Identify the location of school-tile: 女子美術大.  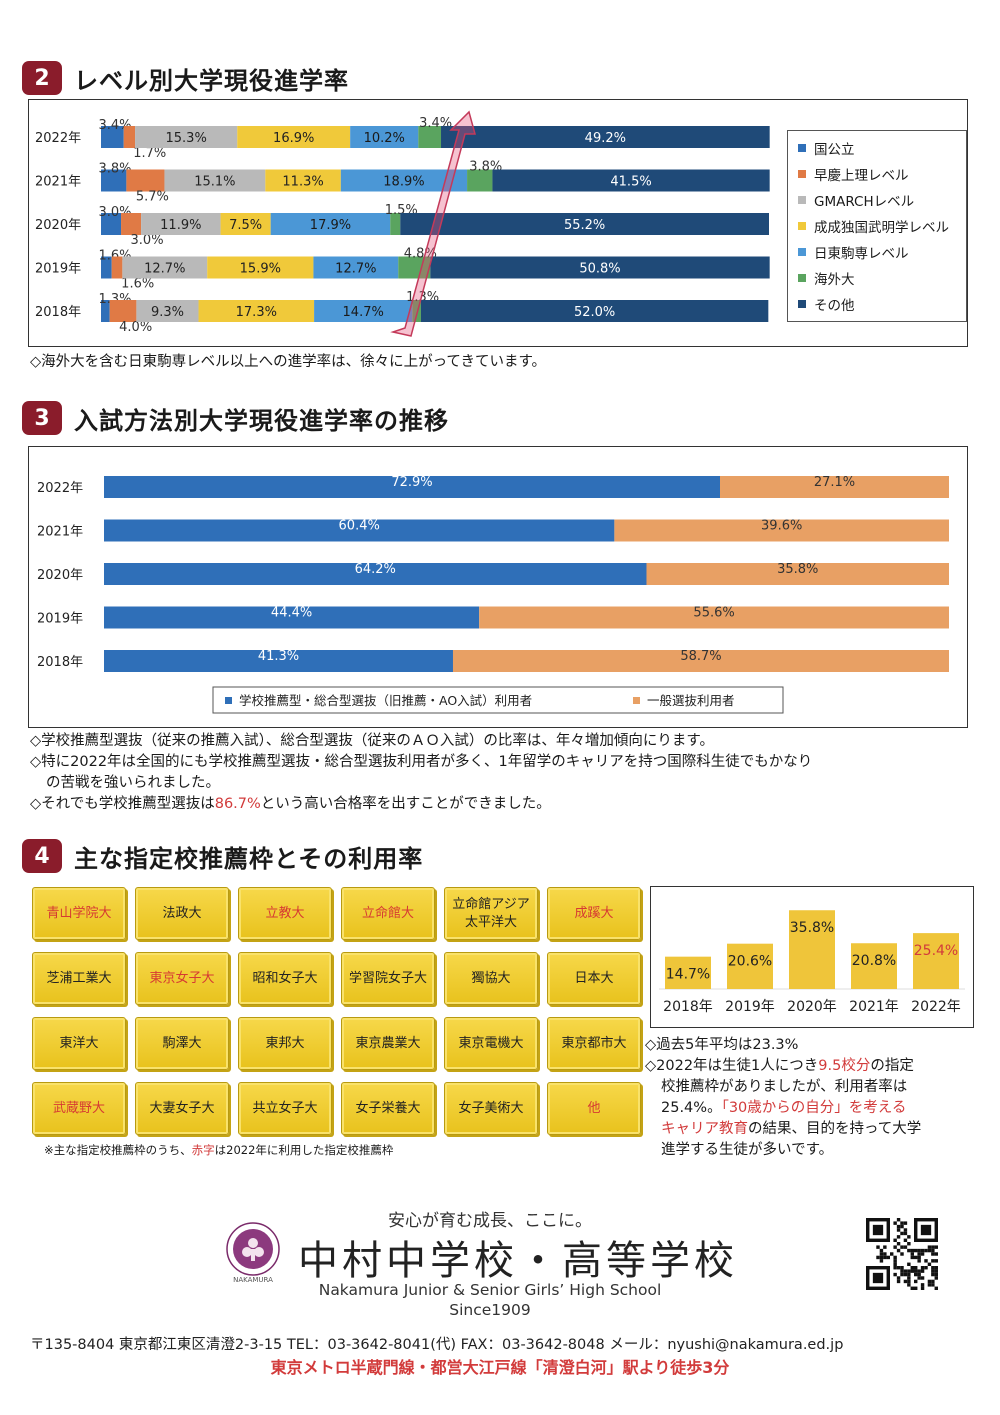
(491, 1108).